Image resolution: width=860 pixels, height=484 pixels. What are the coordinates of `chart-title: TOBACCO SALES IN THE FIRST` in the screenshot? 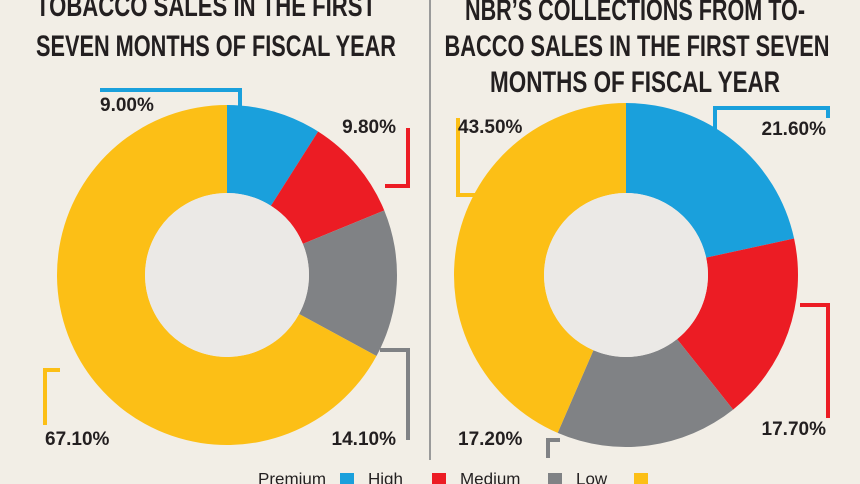 It's located at (206, 11).